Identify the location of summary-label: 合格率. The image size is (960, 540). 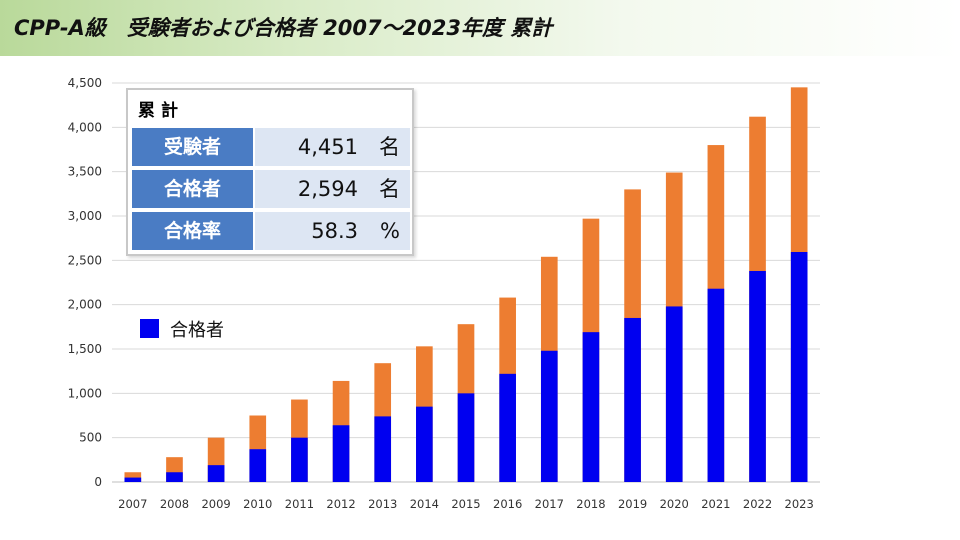
(192, 231).